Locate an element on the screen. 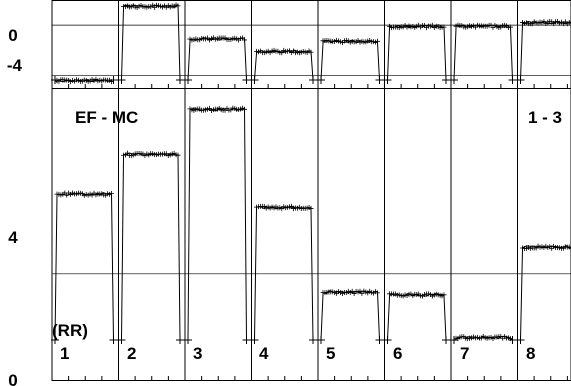 The image size is (571, 386). segment-label-3: 3 is located at coordinates (197, 353).